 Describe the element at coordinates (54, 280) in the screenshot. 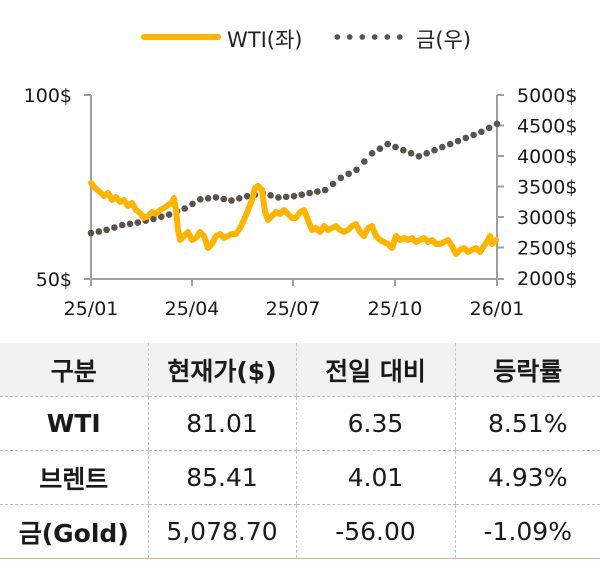

I see `left-axis-label-bottom: 50$` at that location.